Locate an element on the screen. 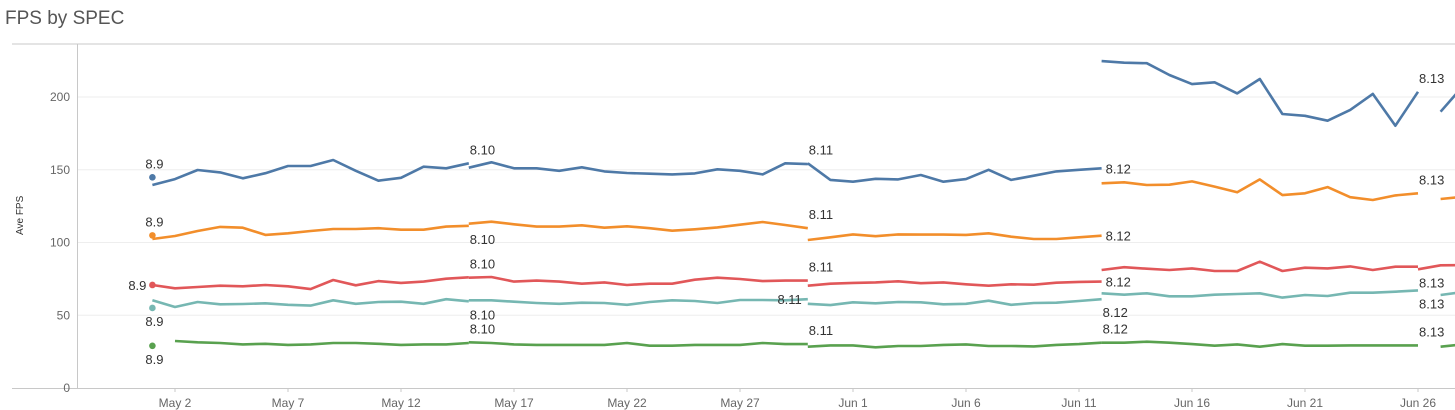  y-tick-label: 200 is located at coordinates (60, 97).